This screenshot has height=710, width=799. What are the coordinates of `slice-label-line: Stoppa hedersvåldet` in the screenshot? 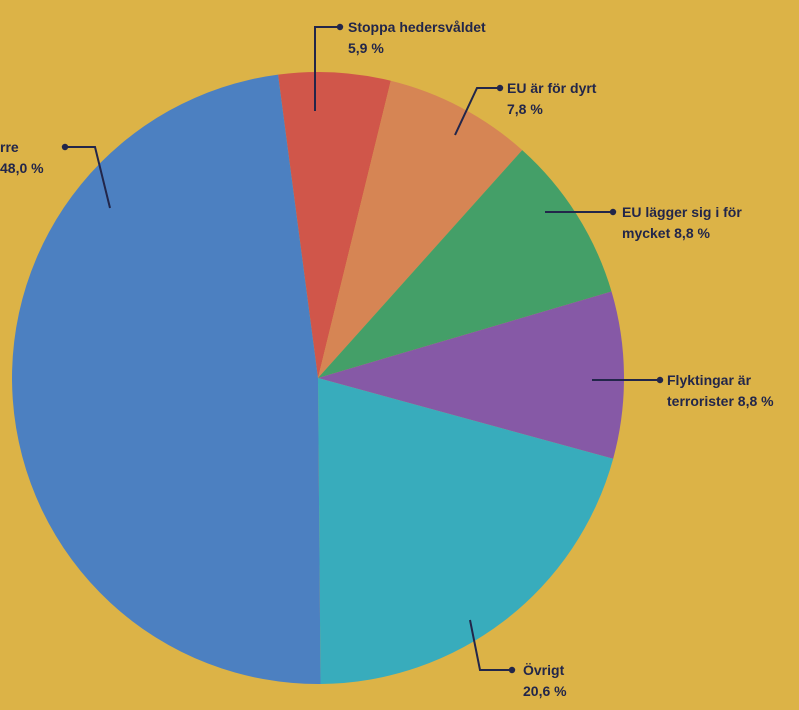 It's located at (417, 27).